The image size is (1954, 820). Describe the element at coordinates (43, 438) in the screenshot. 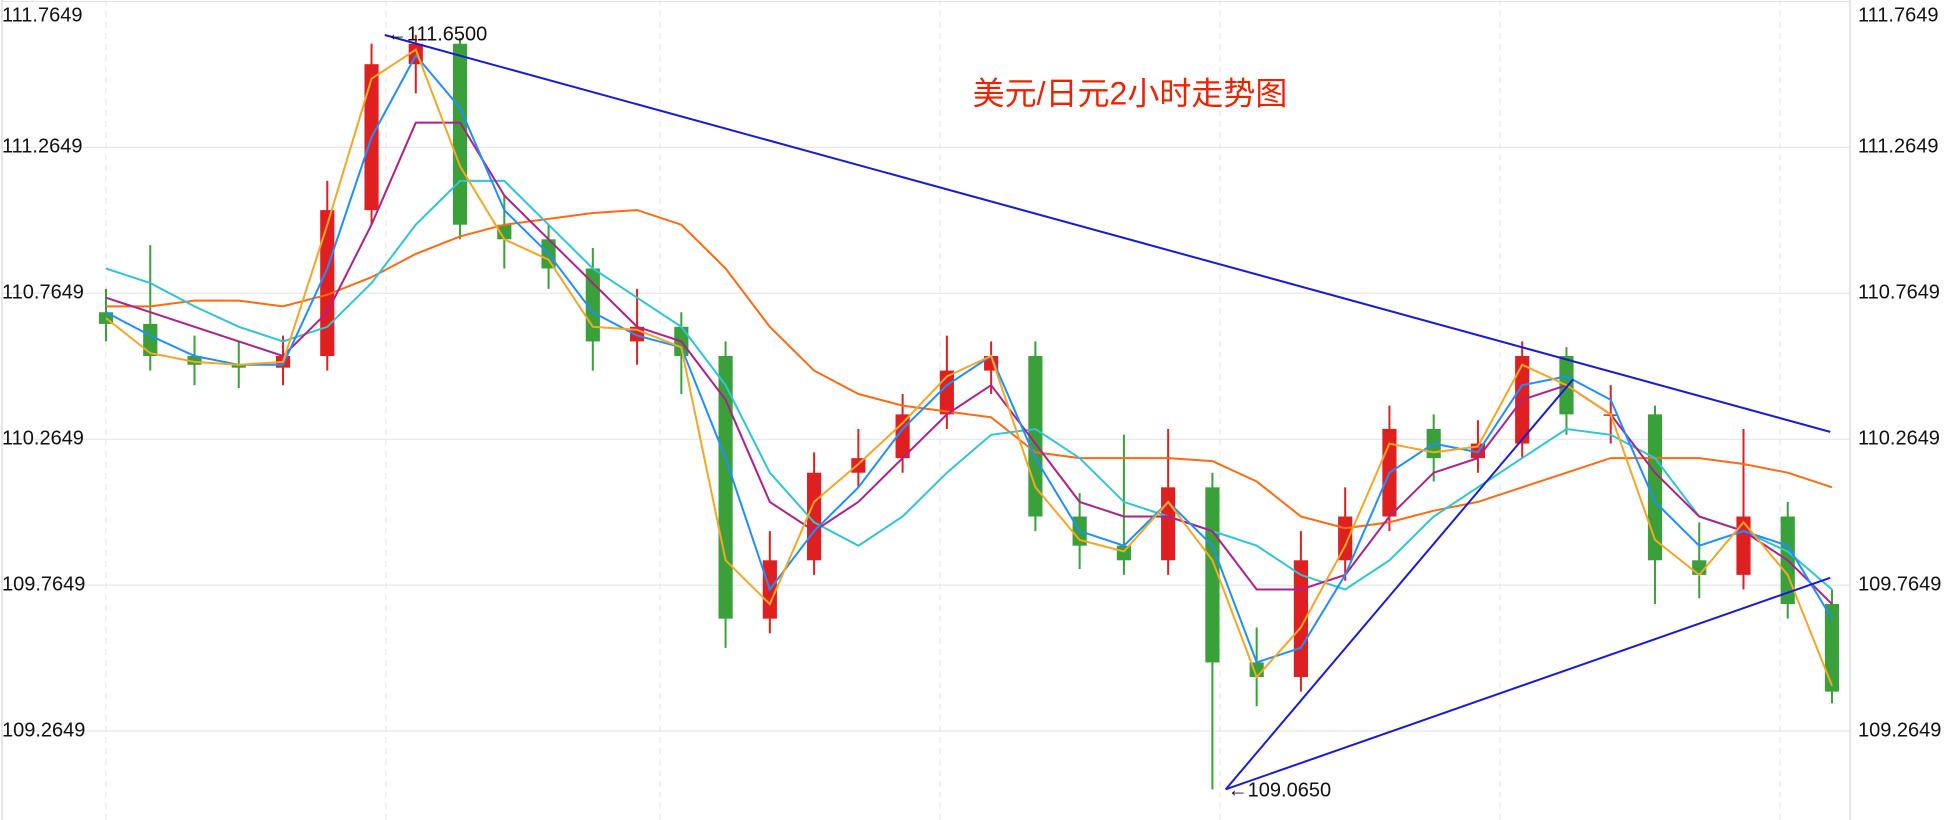

I see `y-tick-label: 110.2649` at that location.